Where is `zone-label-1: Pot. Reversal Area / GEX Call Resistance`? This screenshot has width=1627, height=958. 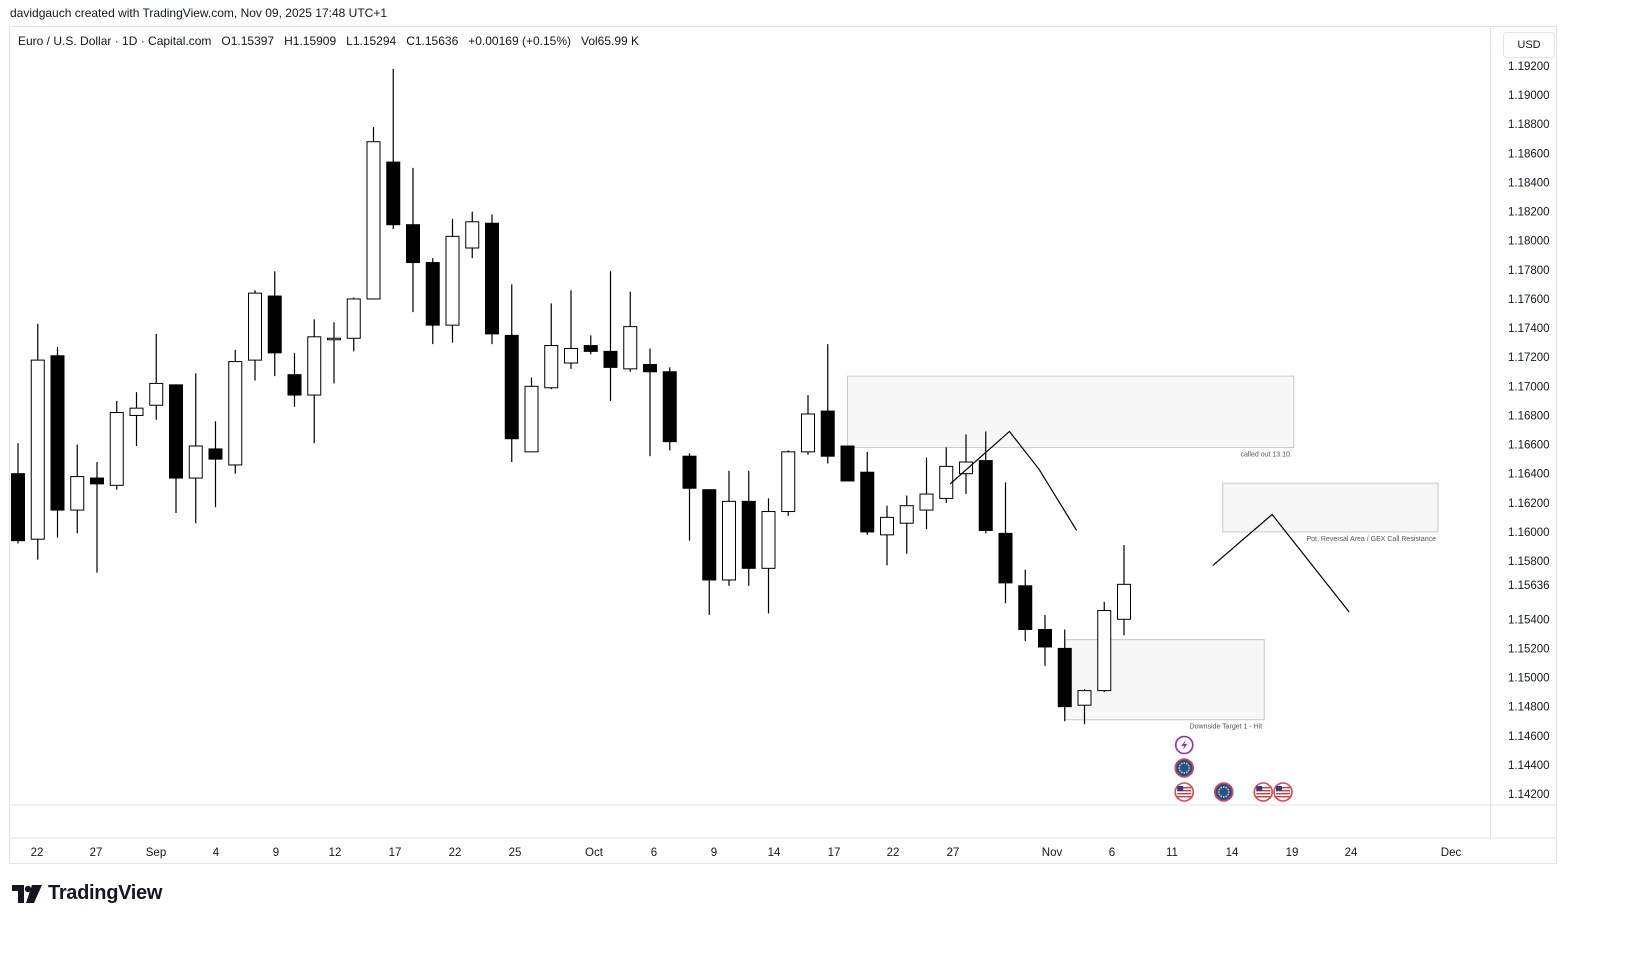
zone-label-1: Pot. Reversal Area / GEX Call Resistance is located at coordinates (1371, 539).